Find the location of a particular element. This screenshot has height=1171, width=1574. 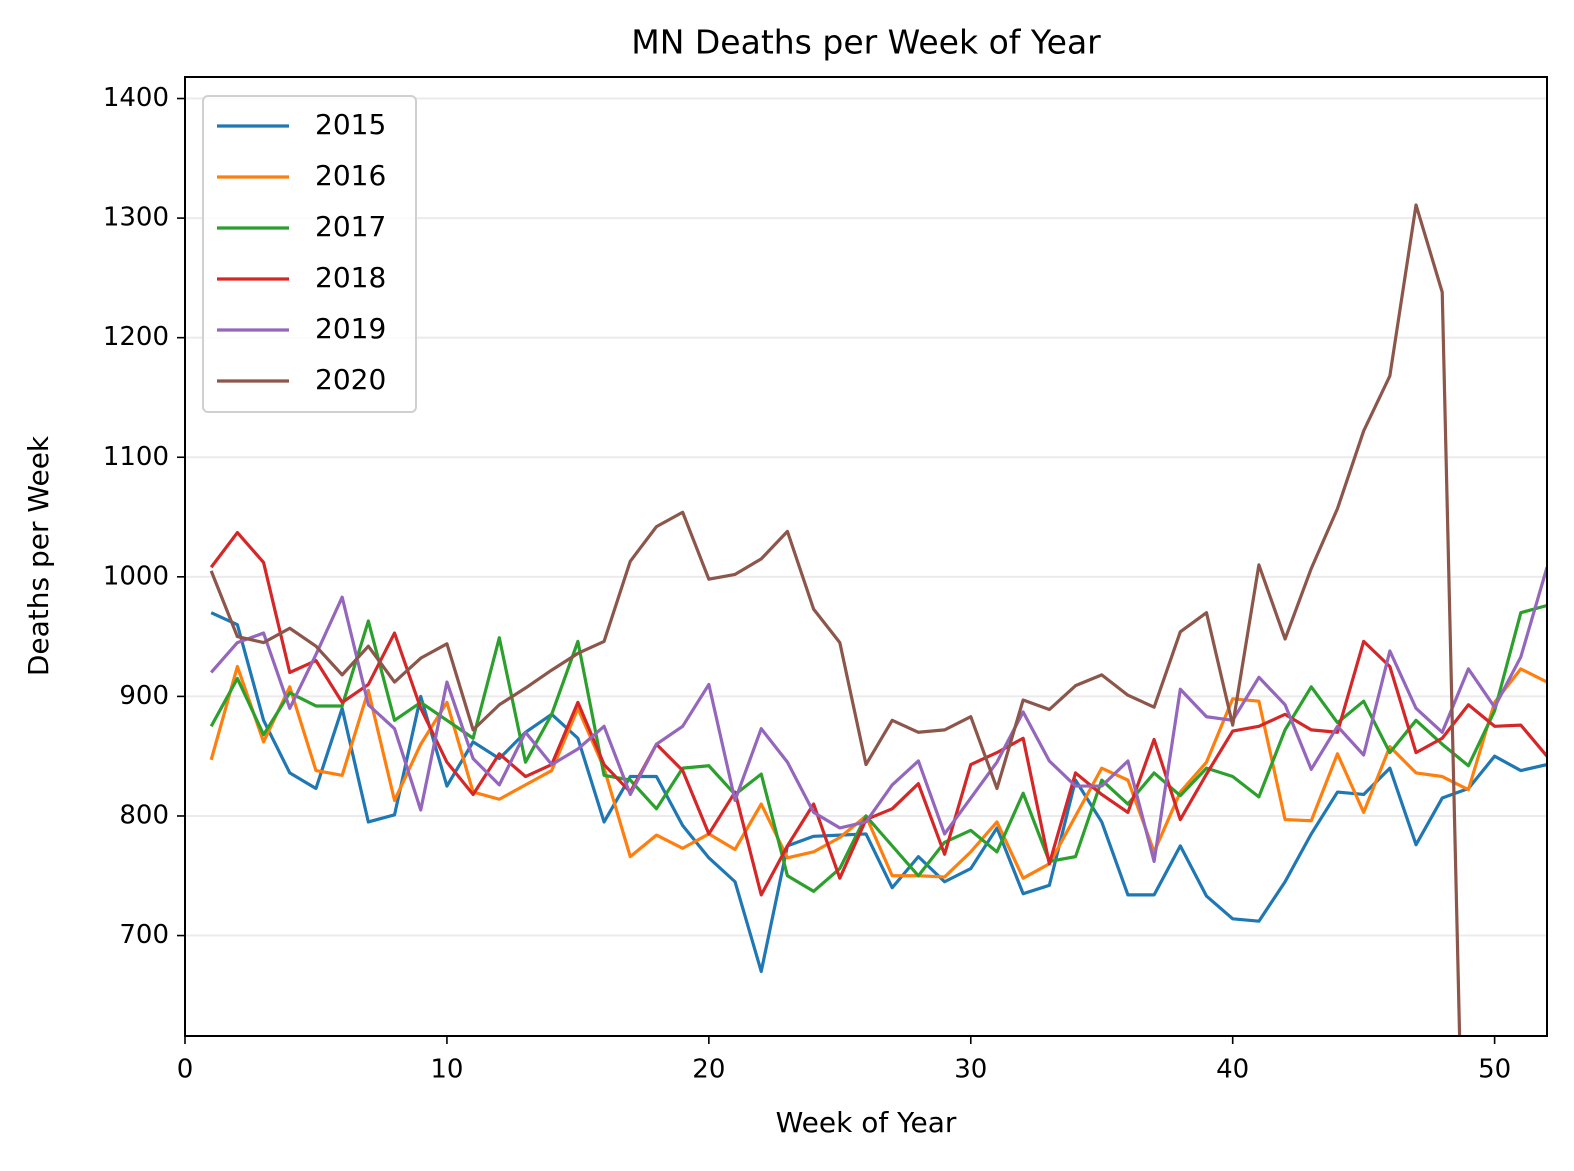

x-tick-label: 20 is located at coordinates (708, 1070).